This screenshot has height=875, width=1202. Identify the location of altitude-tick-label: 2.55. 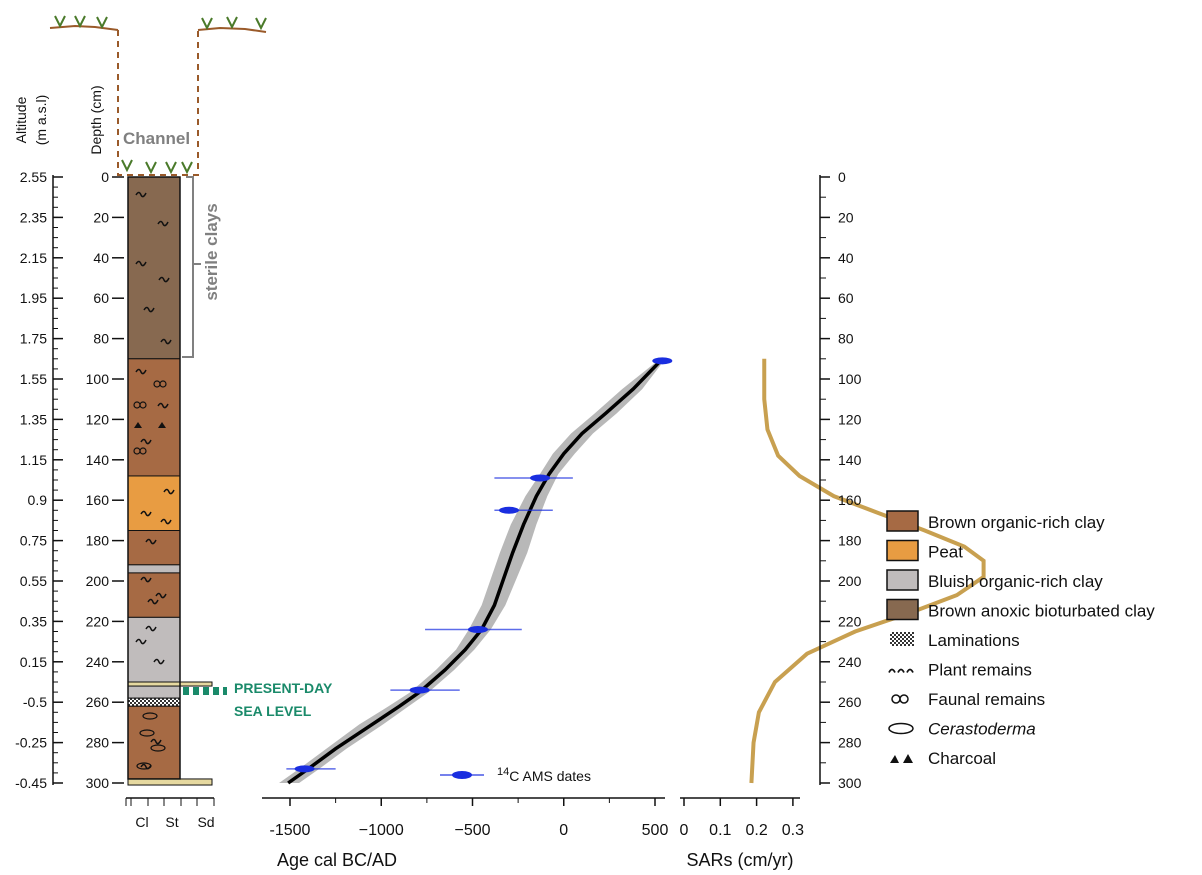
(33, 177).